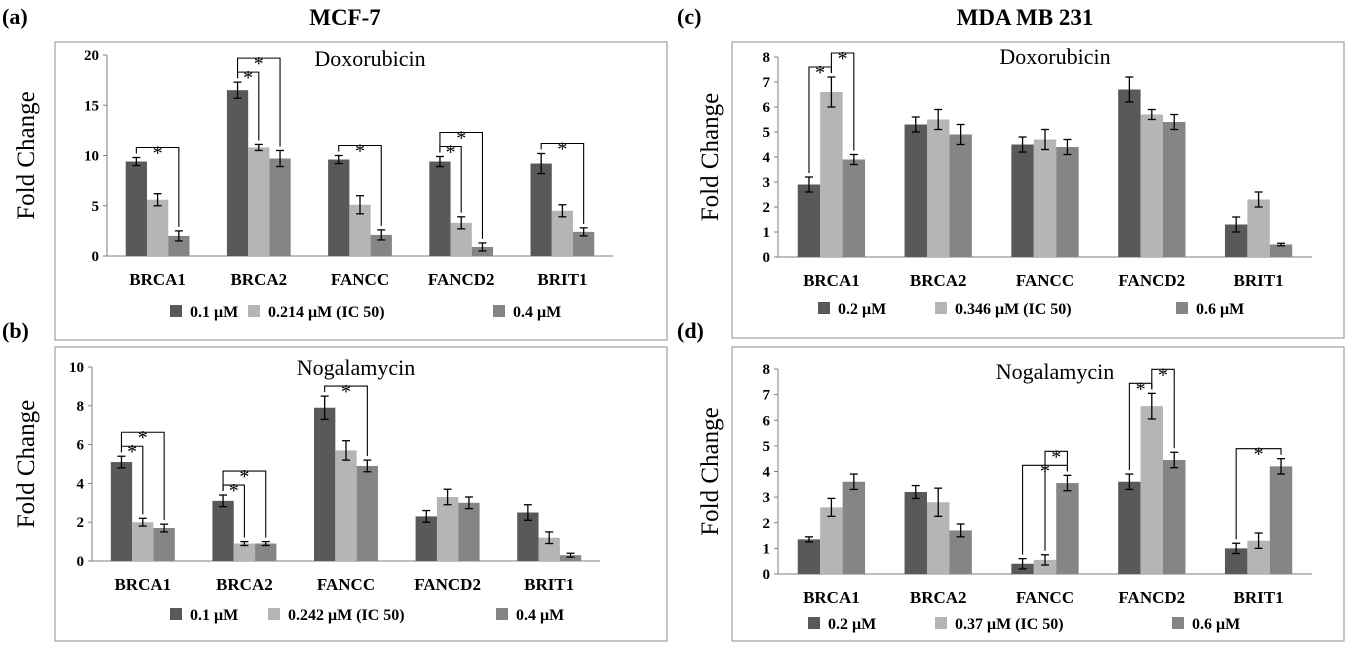  Describe the element at coordinates (1009, 624) in the screenshot. I see `legend-label: 0.37 μM (IC 50)` at that location.